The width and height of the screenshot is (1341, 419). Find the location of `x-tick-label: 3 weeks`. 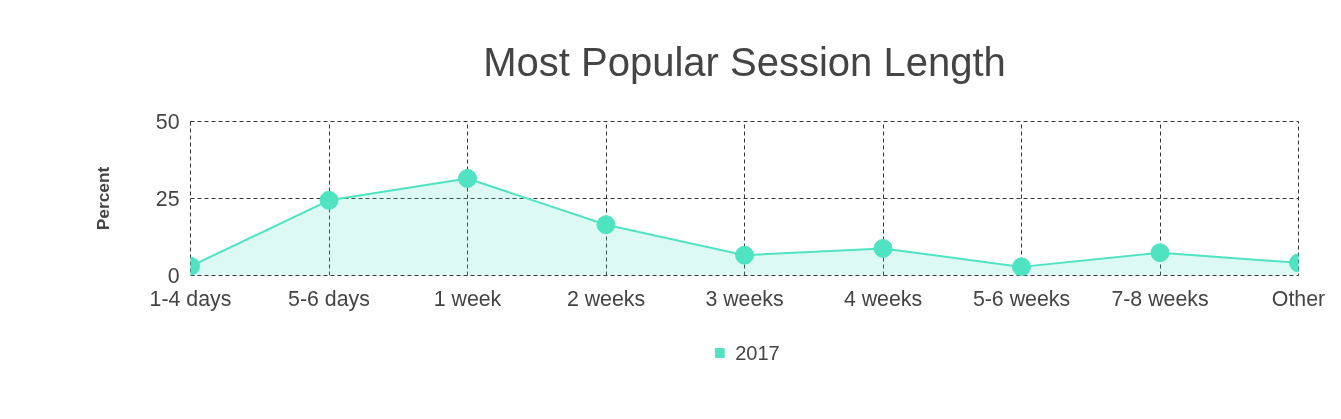

x-tick-label: 3 weeks is located at coordinates (744, 298).